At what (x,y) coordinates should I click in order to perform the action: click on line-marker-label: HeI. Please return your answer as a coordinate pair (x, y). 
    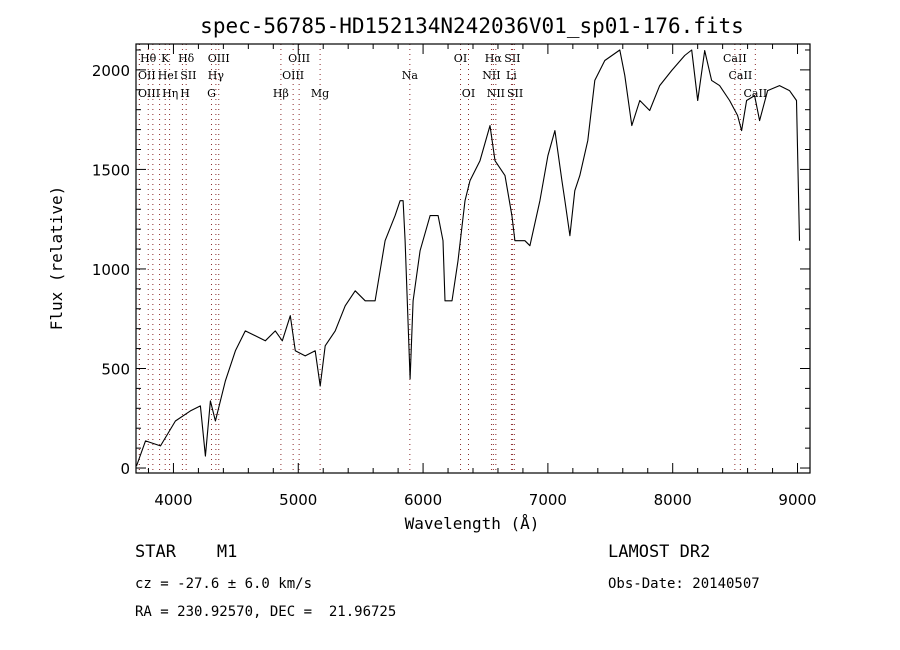
    Looking at the image, I should click on (168, 75).